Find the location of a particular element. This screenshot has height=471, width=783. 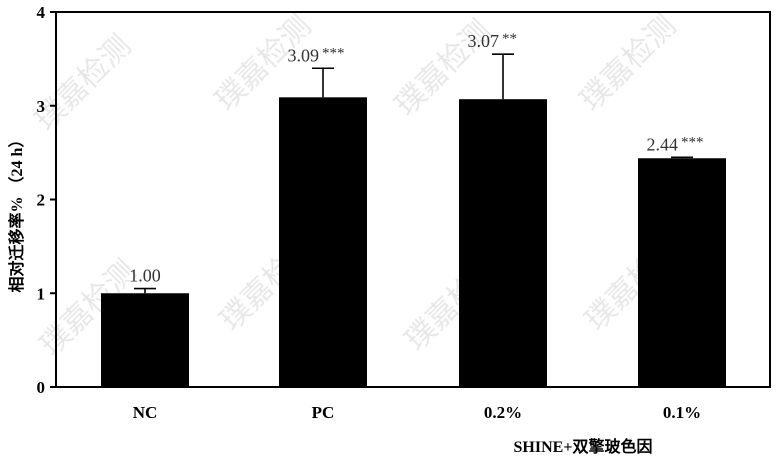

significance-marker: ** is located at coordinates (509, 39).